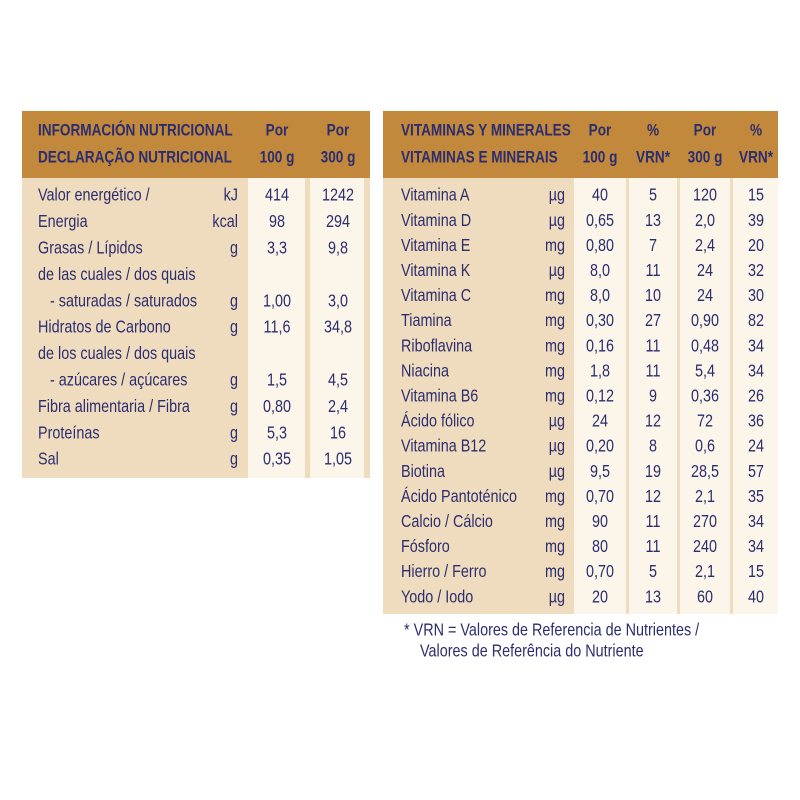 This screenshot has height=800, width=800. What do you see at coordinates (600, 471) in the screenshot?
I see `cell-value: 9,5` at bounding box center [600, 471].